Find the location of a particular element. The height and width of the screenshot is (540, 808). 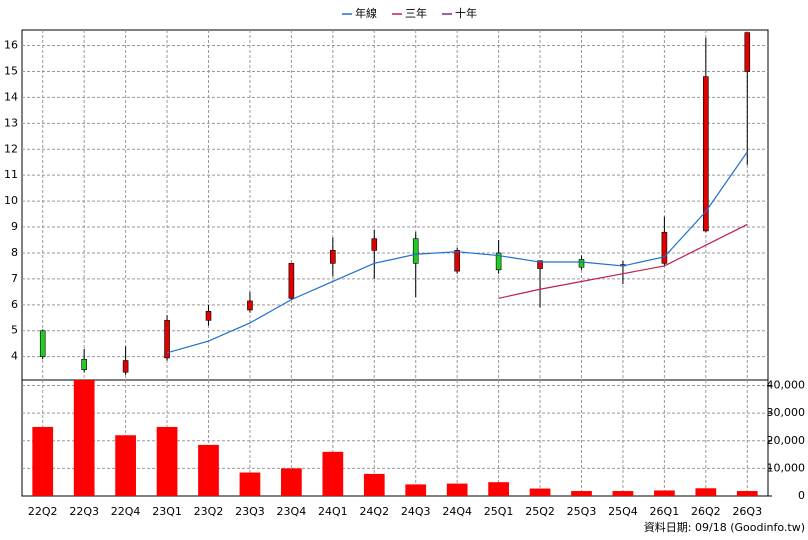

y-tick-label: 14 is located at coordinates (11, 96).